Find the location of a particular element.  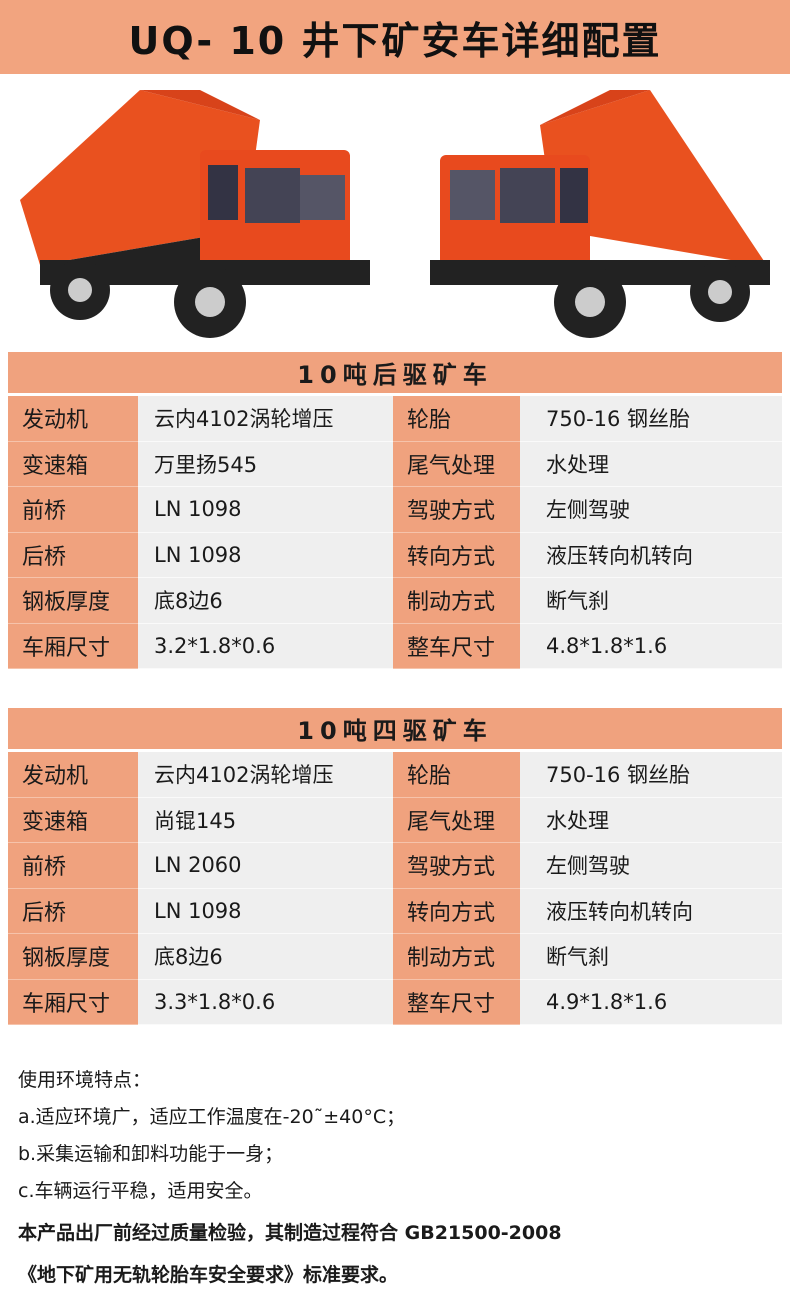

note-item: b.采集运输和卸料功能于一身； is located at coordinates (151, 1154).